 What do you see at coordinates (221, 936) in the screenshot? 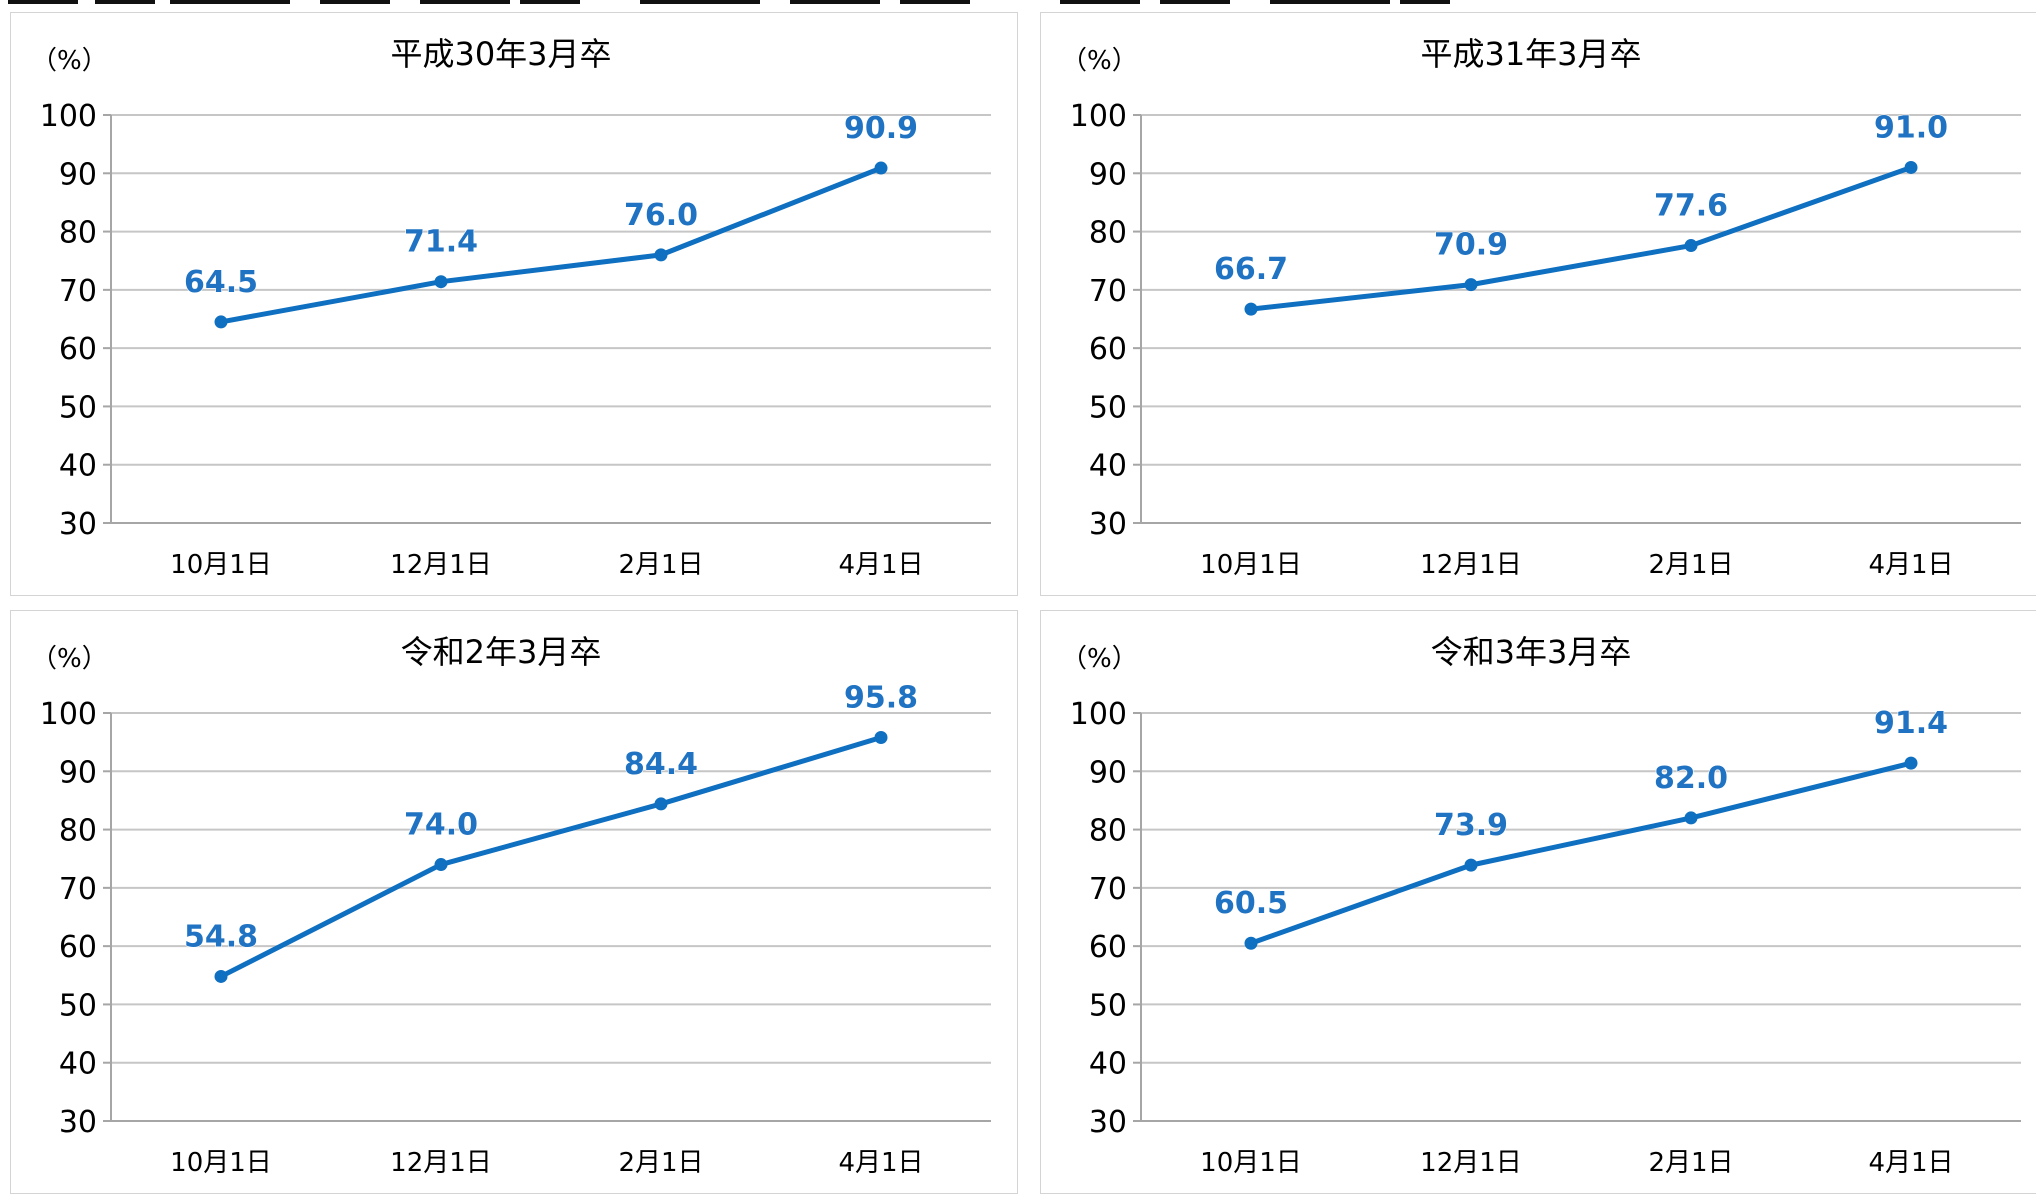
I see `data-label: 54.8` at bounding box center [221, 936].